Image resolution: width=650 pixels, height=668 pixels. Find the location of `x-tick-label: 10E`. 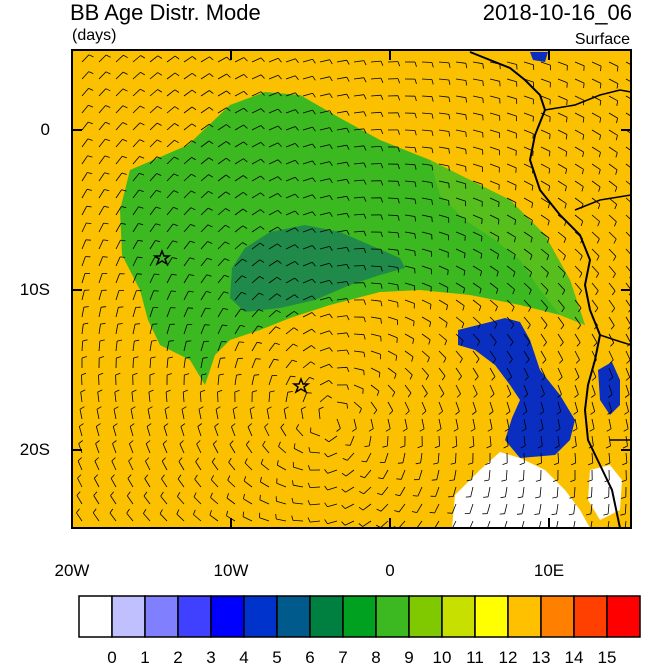

x-tick-label: 10E is located at coordinates (549, 571).